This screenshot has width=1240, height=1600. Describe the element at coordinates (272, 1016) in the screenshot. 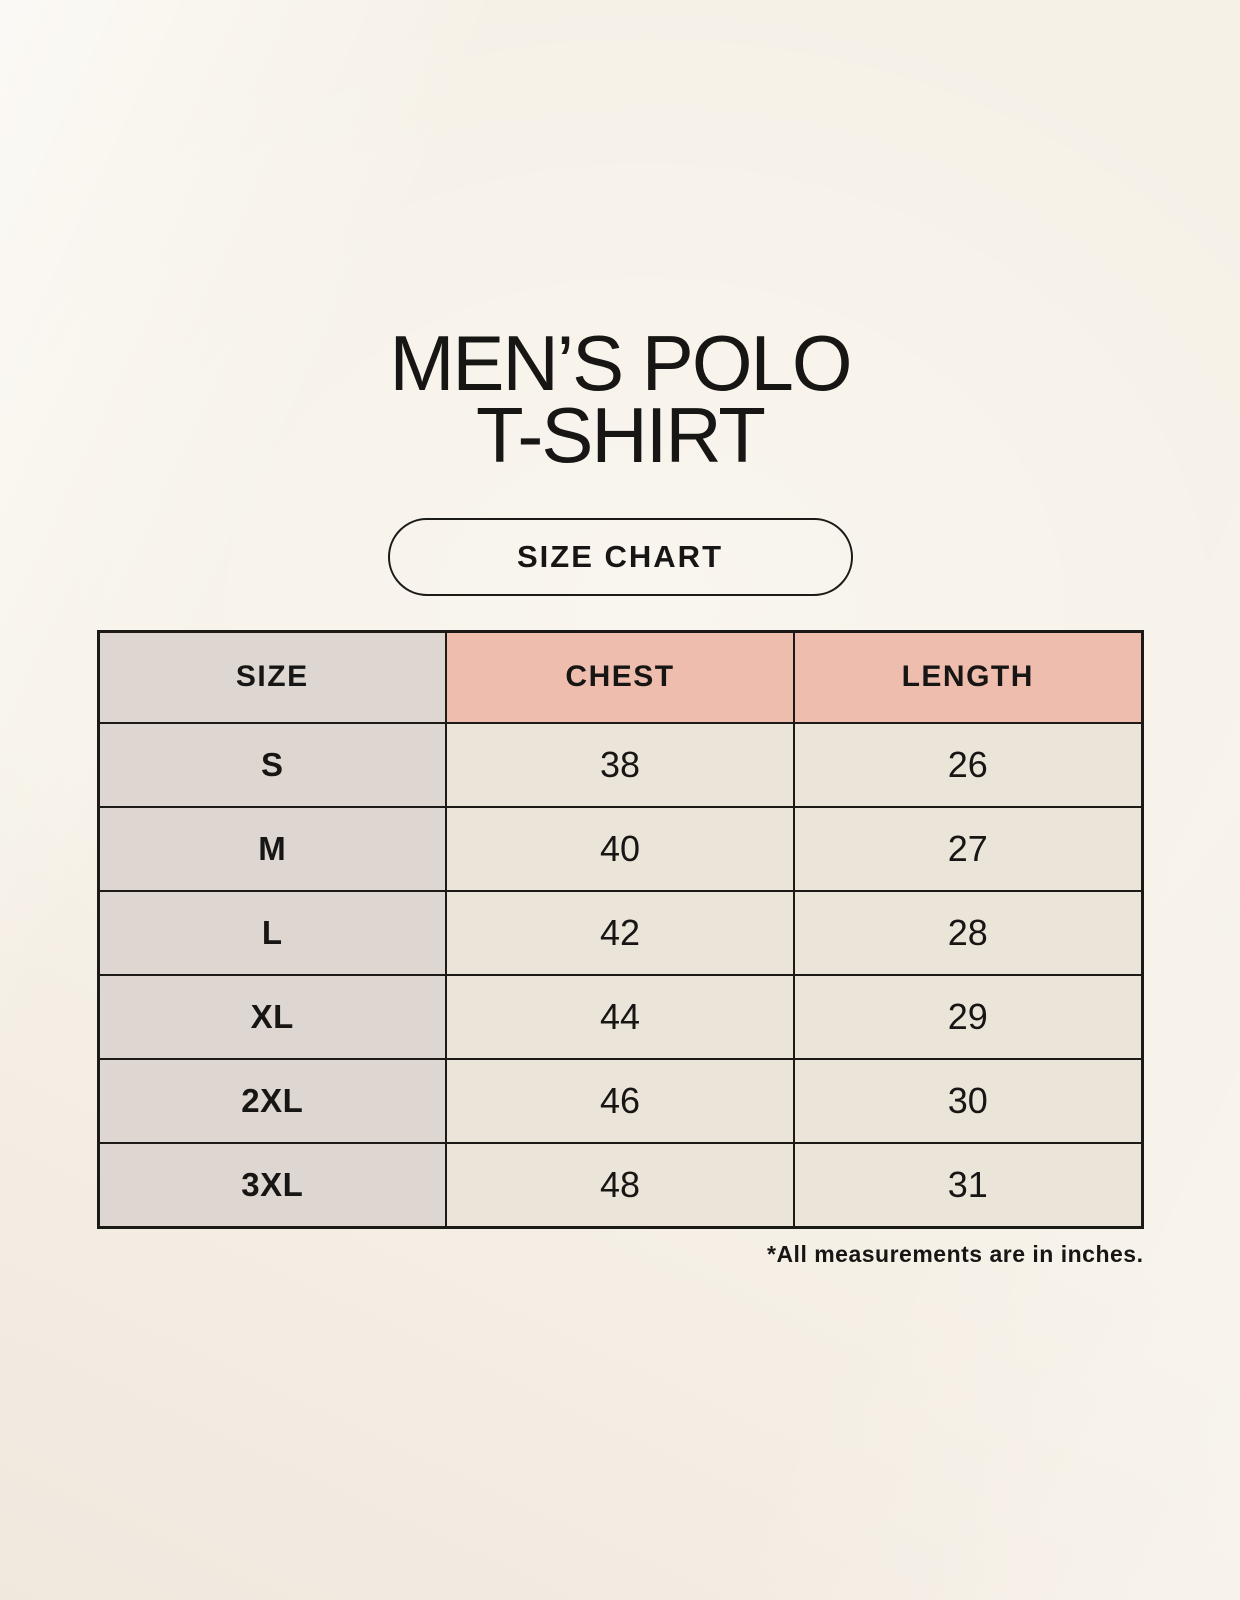

I see `row-label-xl: XL` at that location.